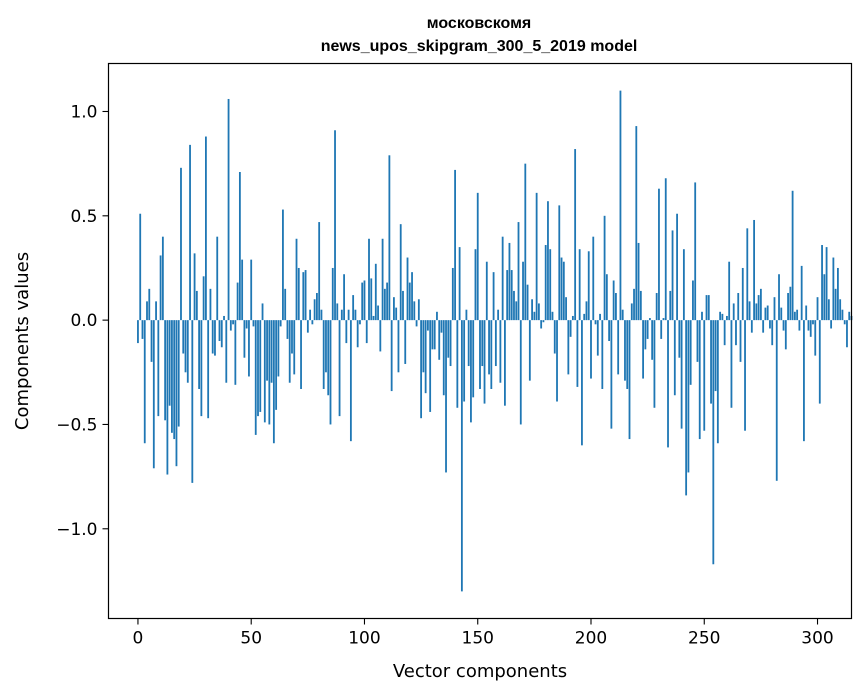 This screenshot has width=867, height=696. Describe the element at coordinates (76, 530) in the screenshot. I see `y-tick-label-0: −1.0` at that location.